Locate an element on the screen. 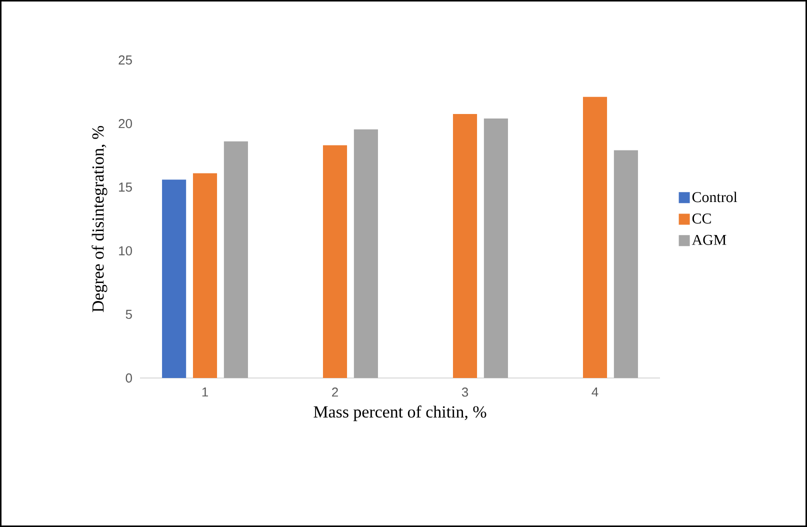 The width and height of the screenshot is (807, 527). y-tick-label: 20 is located at coordinates (125, 123).